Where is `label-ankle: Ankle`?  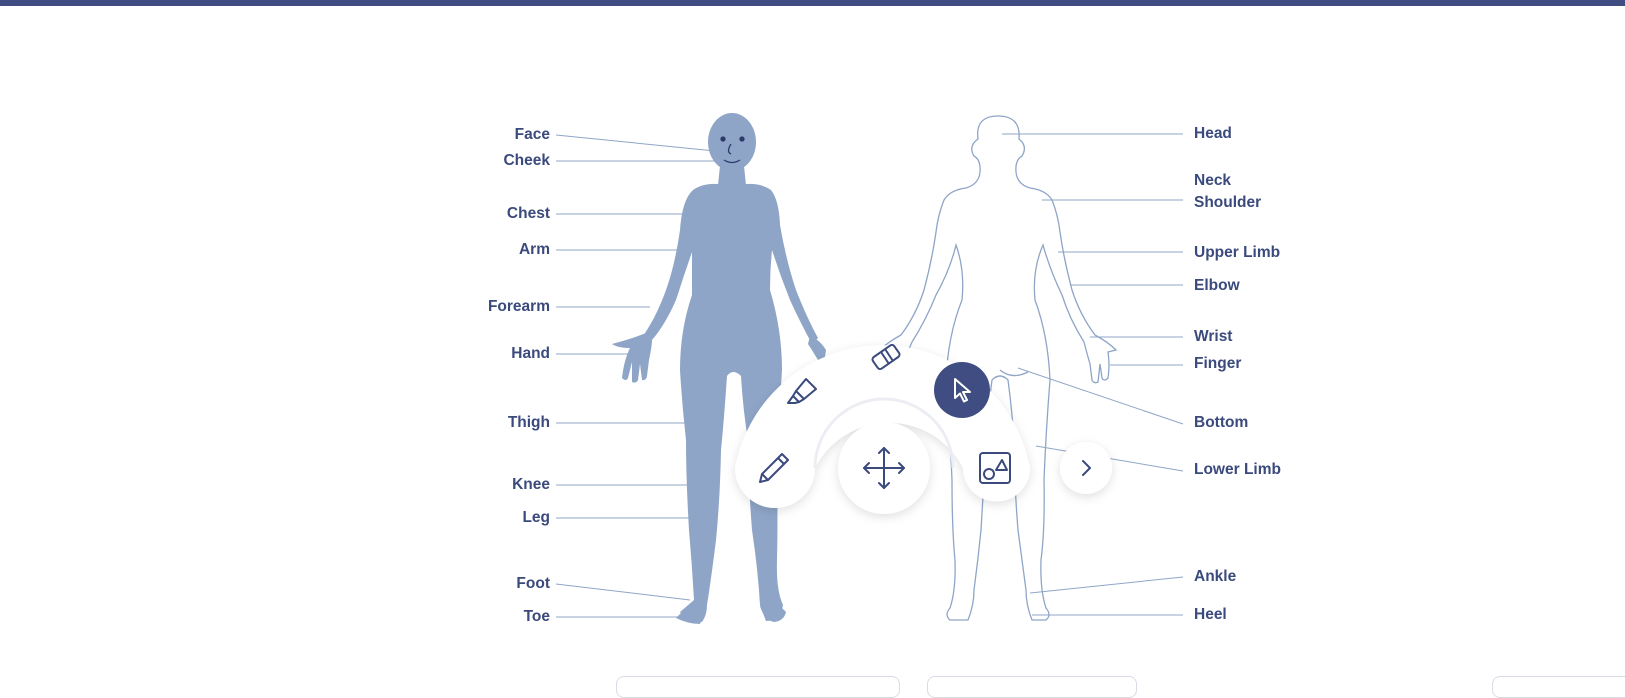 label-ankle: Ankle is located at coordinates (1215, 576).